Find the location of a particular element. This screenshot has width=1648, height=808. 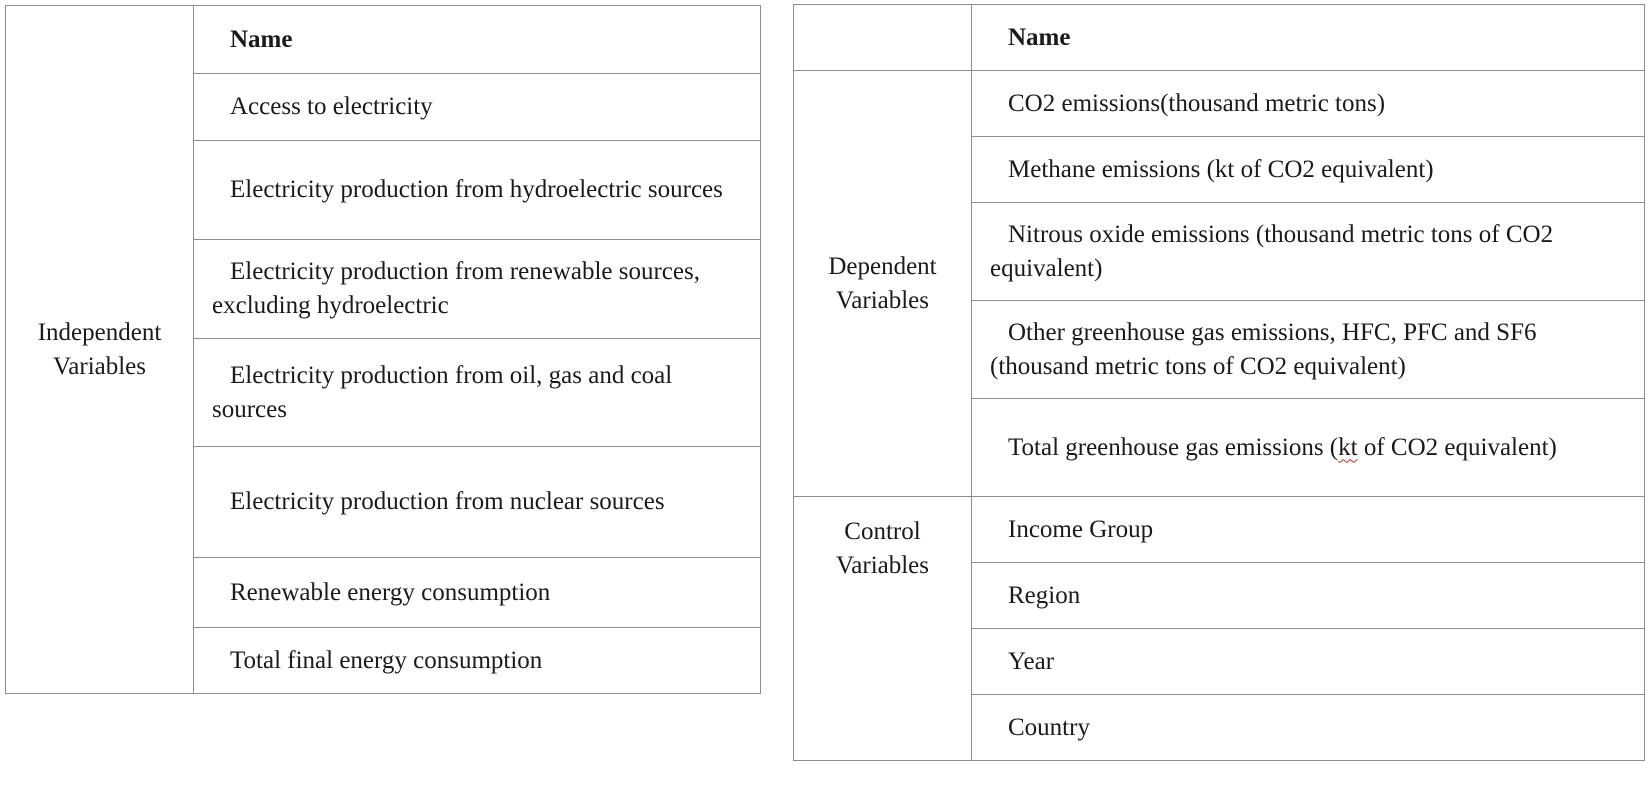

group-label-independent: Independent Variables is located at coordinates (99, 349).